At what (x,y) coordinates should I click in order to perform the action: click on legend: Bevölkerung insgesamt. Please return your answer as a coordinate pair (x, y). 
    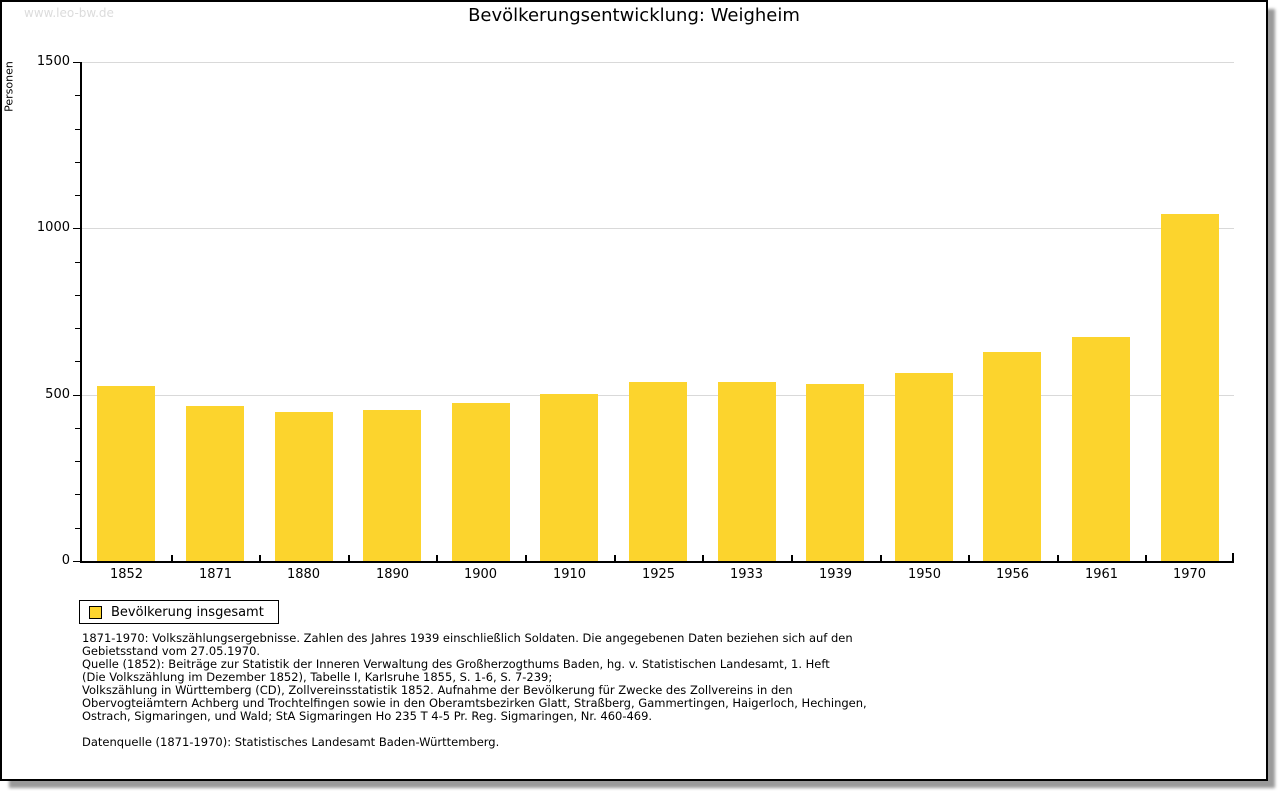
    Looking at the image, I should click on (179, 612).